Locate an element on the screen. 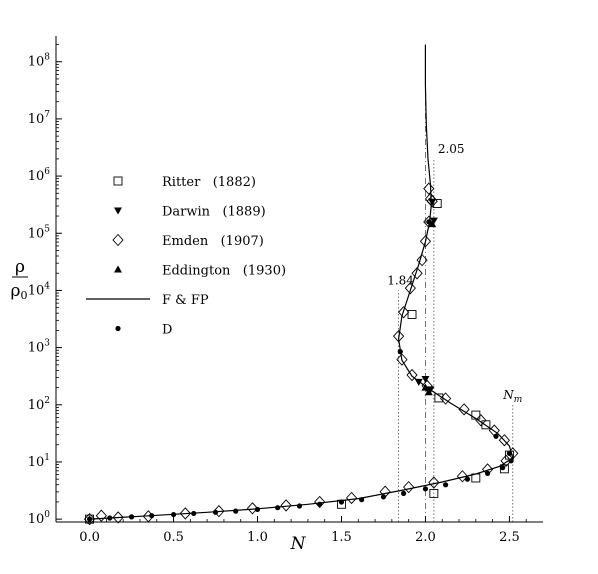  legend-entry: Eddington (1930) is located at coordinates (224, 271).